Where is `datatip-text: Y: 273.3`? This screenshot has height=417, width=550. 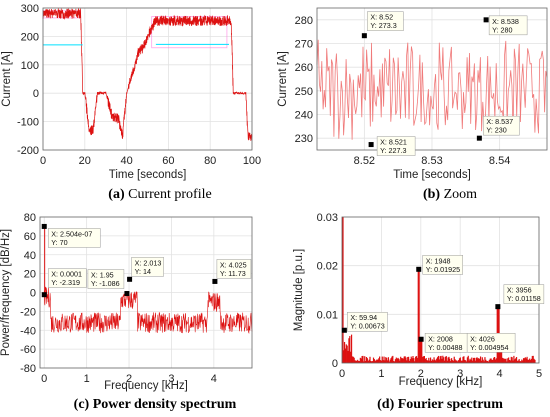
datatip-text: Y: 273.3 is located at coordinates (383, 25).